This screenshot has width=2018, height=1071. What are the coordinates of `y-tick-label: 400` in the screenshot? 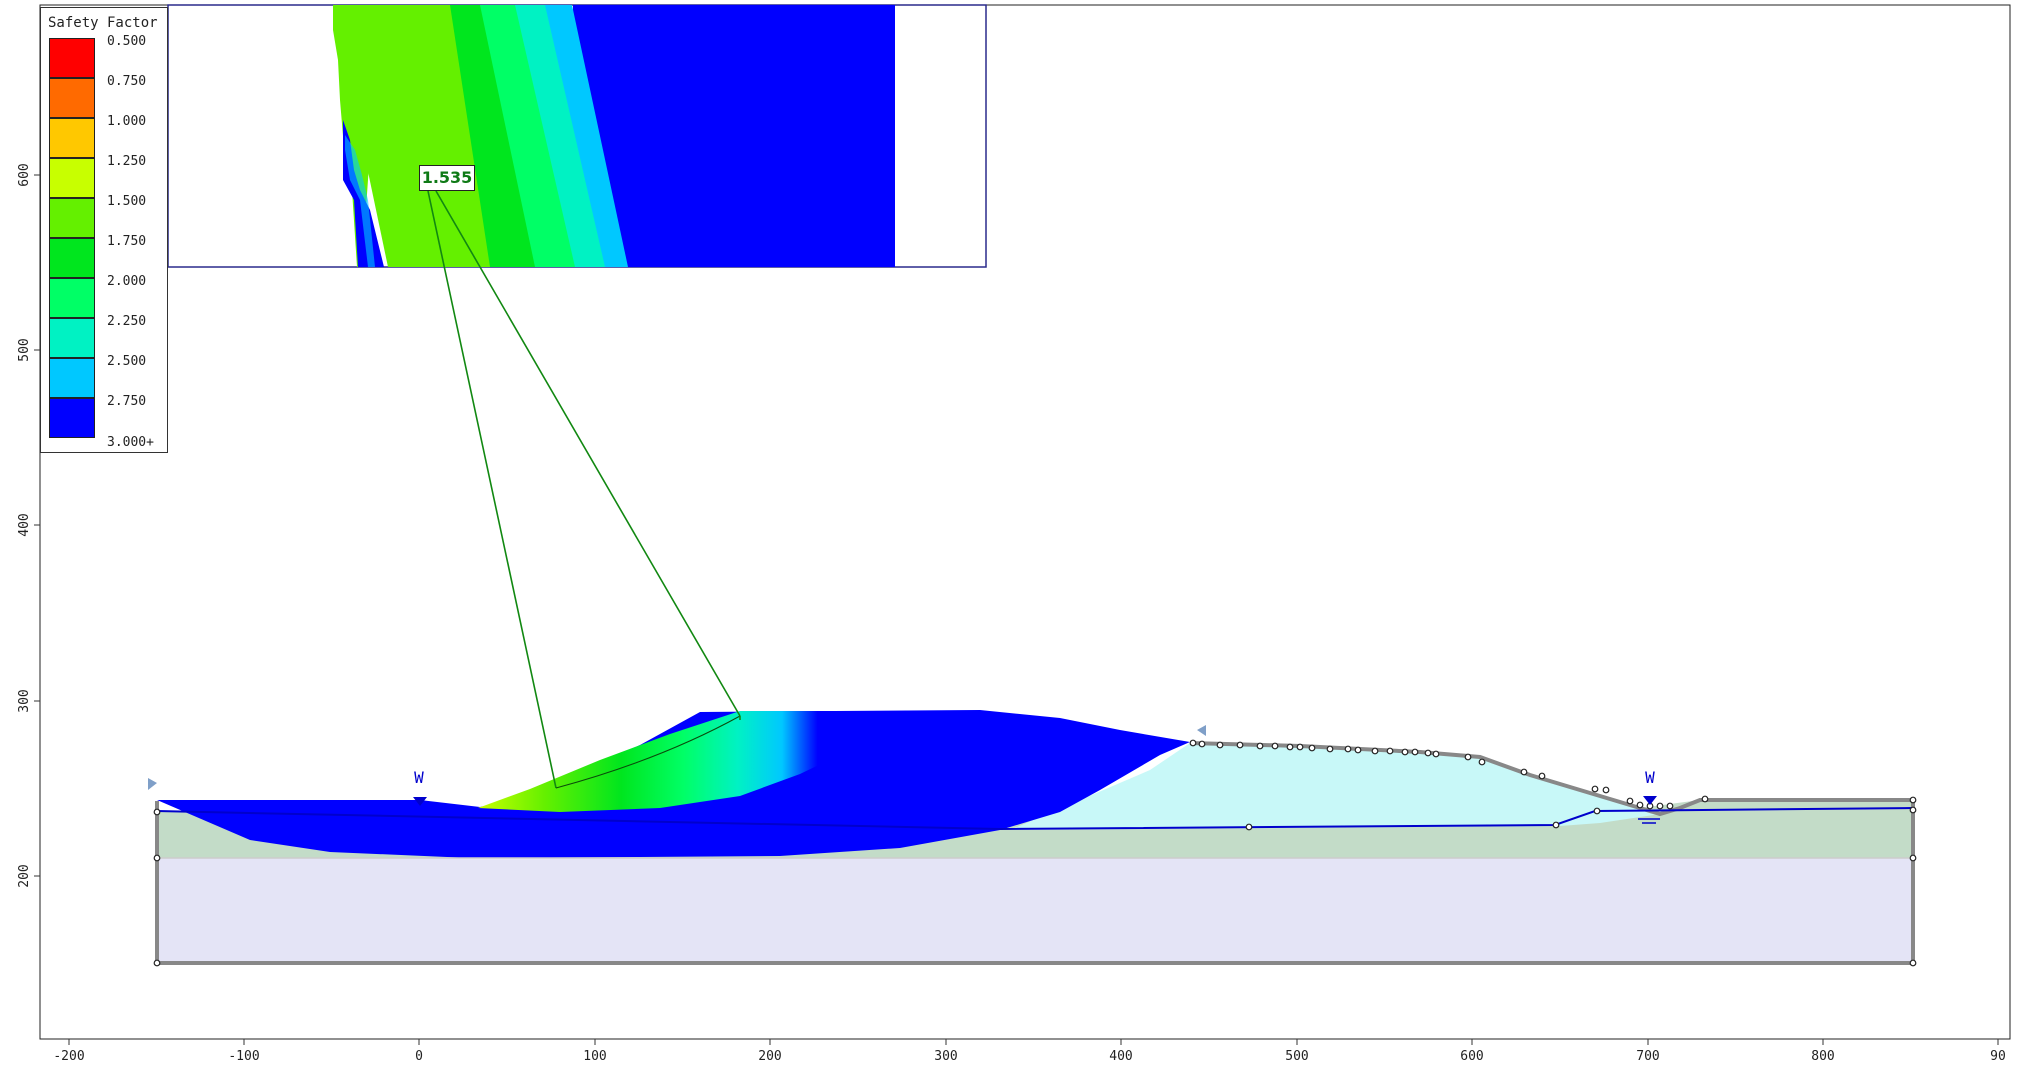 It's located at (24, 524).